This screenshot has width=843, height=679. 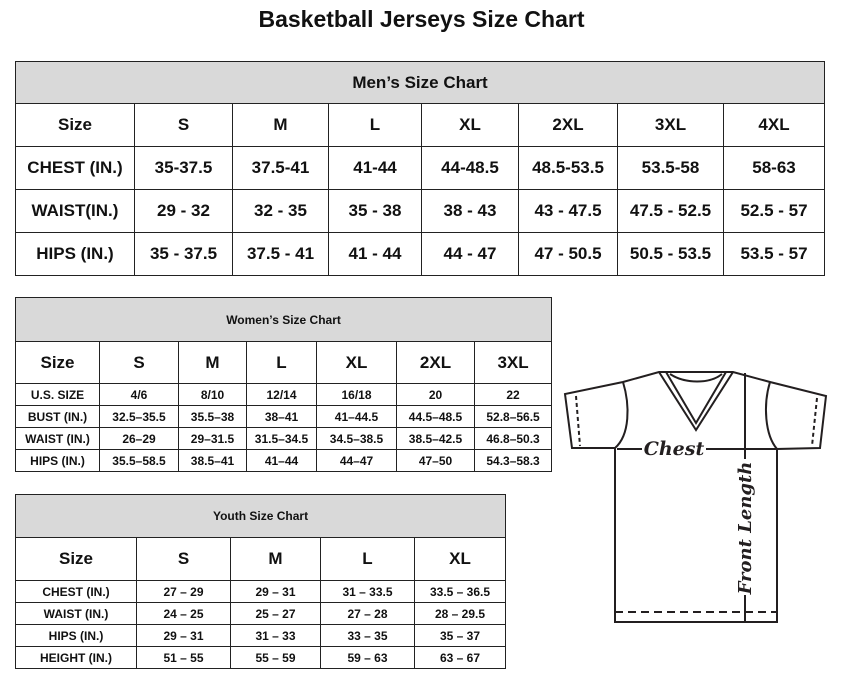 What do you see at coordinates (513, 460) in the screenshot?
I see `value-cell: 54.3–58.3` at bounding box center [513, 460].